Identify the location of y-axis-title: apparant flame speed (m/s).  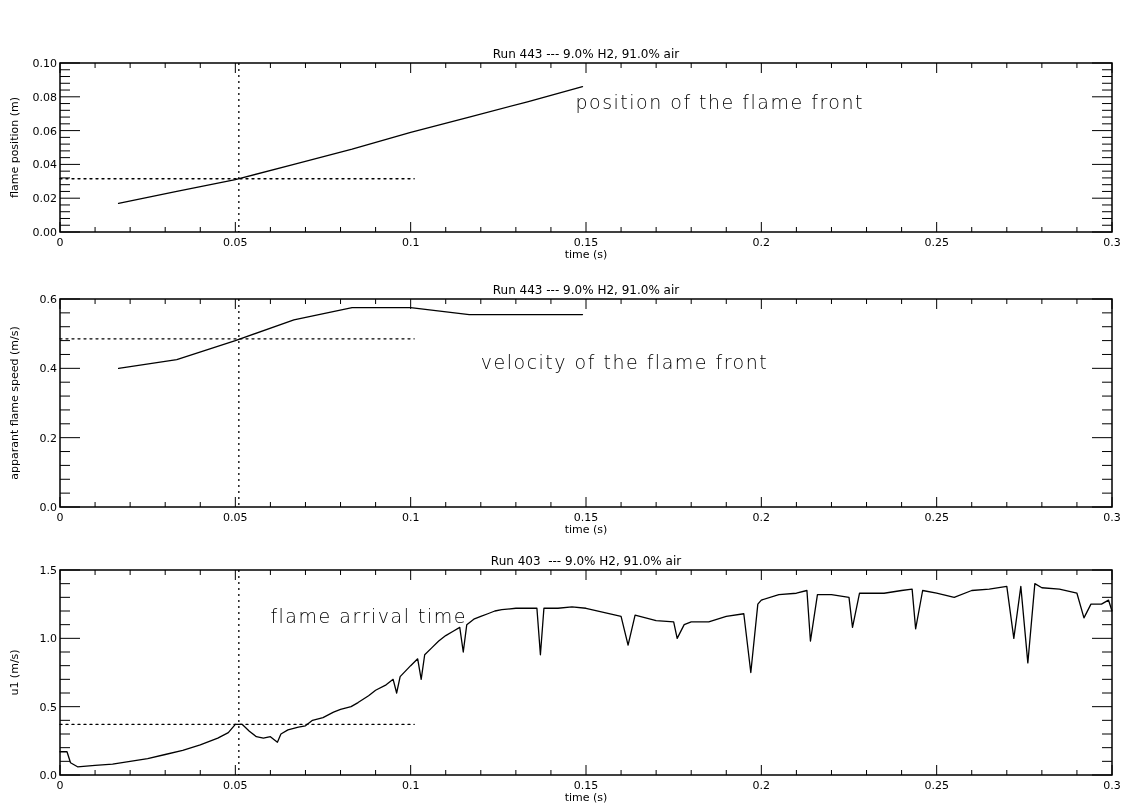
(14, 403).